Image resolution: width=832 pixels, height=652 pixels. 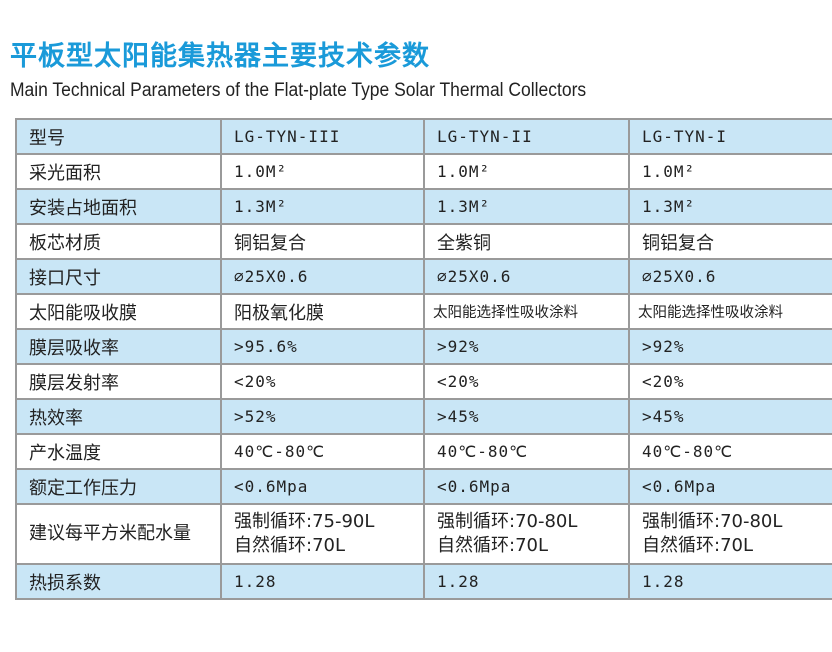 What do you see at coordinates (118, 311) in the screenshot?
I see `row-label: 太阳能吸收膜` at bounding box center [118, 311].